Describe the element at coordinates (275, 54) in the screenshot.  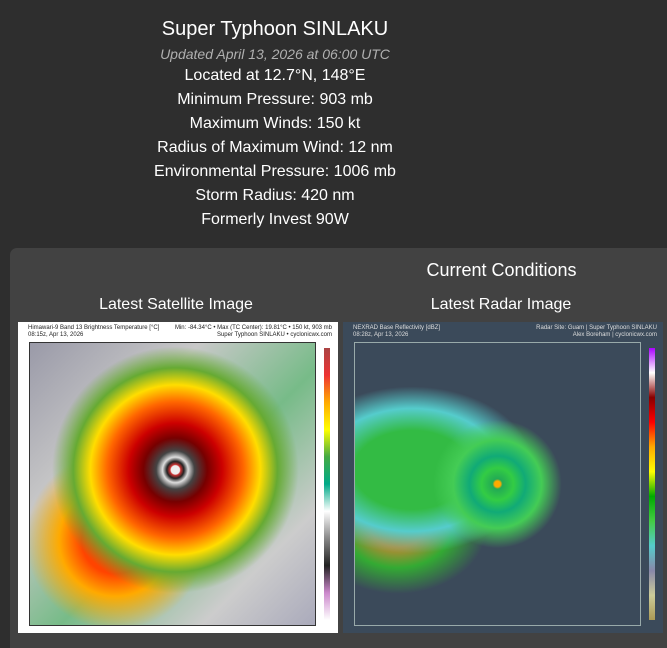
I see `updated-time: Updated April 13, 2026 at 06:00 UTC` at that location.